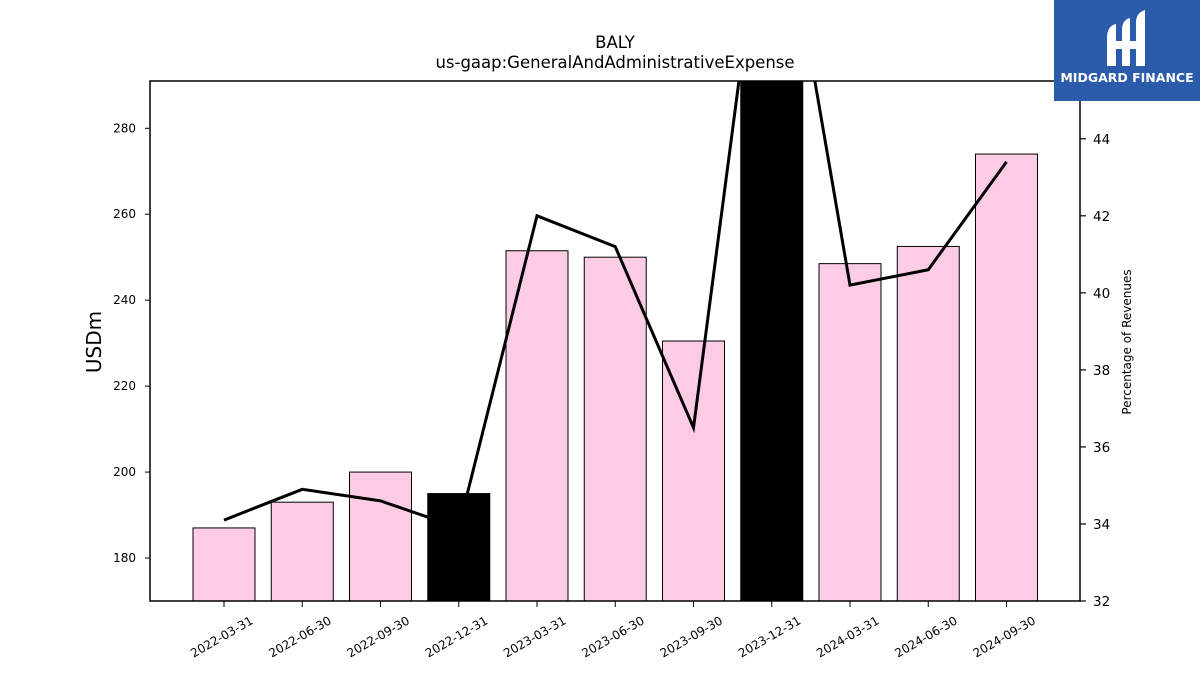 Image resolution: width=1200 pixels, height=675 pixels. I want to click on chart-title: BALY, so click(615, 42).